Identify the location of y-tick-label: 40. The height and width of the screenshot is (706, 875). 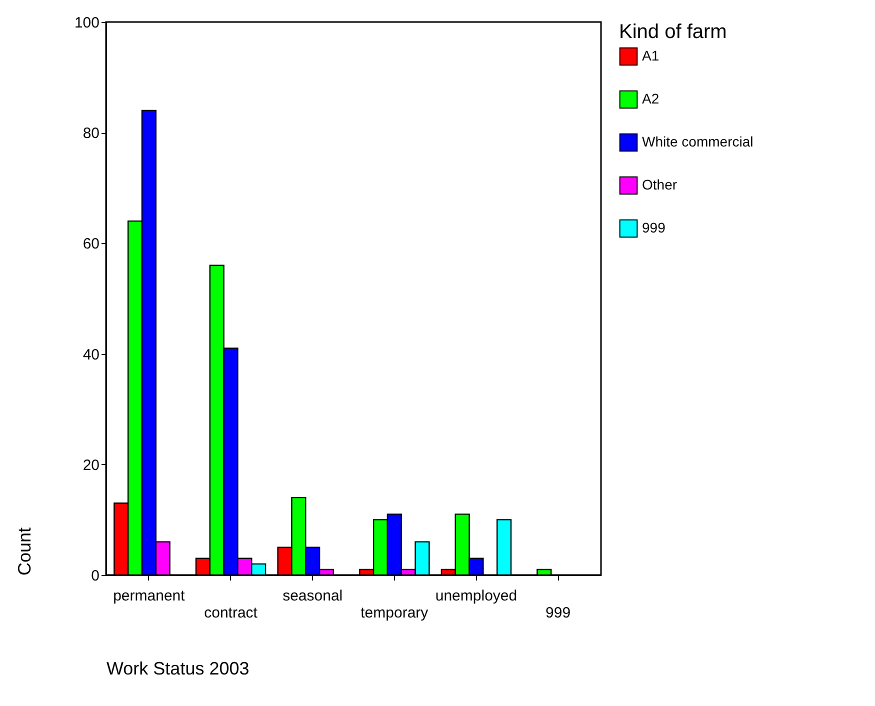
(91, 355).